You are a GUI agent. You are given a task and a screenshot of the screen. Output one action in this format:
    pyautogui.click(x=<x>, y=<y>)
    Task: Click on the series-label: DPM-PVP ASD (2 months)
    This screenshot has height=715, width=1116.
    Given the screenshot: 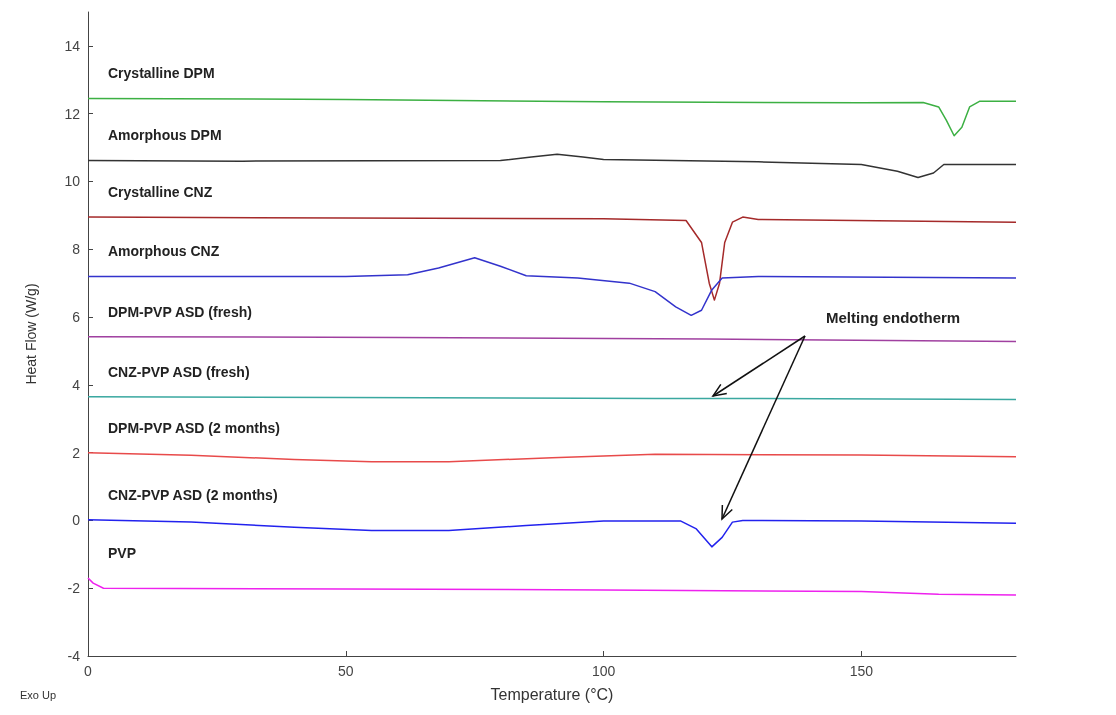 What is the action you would take?
    pyautogui.click(x=194, y=427)
    